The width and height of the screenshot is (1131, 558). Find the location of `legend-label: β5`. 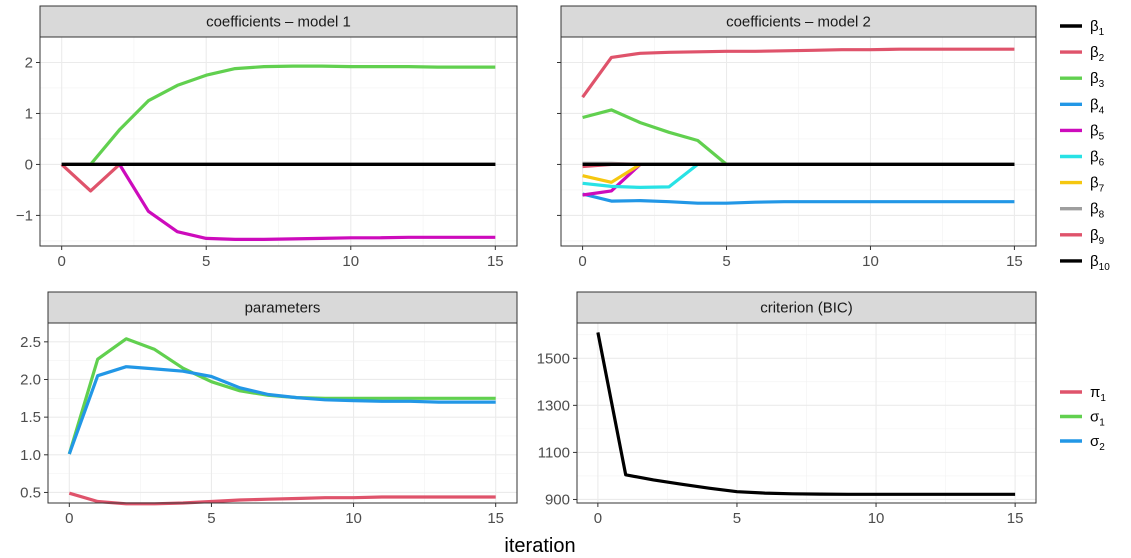

legend-label: β5 is located at coordinates (1097, 132).